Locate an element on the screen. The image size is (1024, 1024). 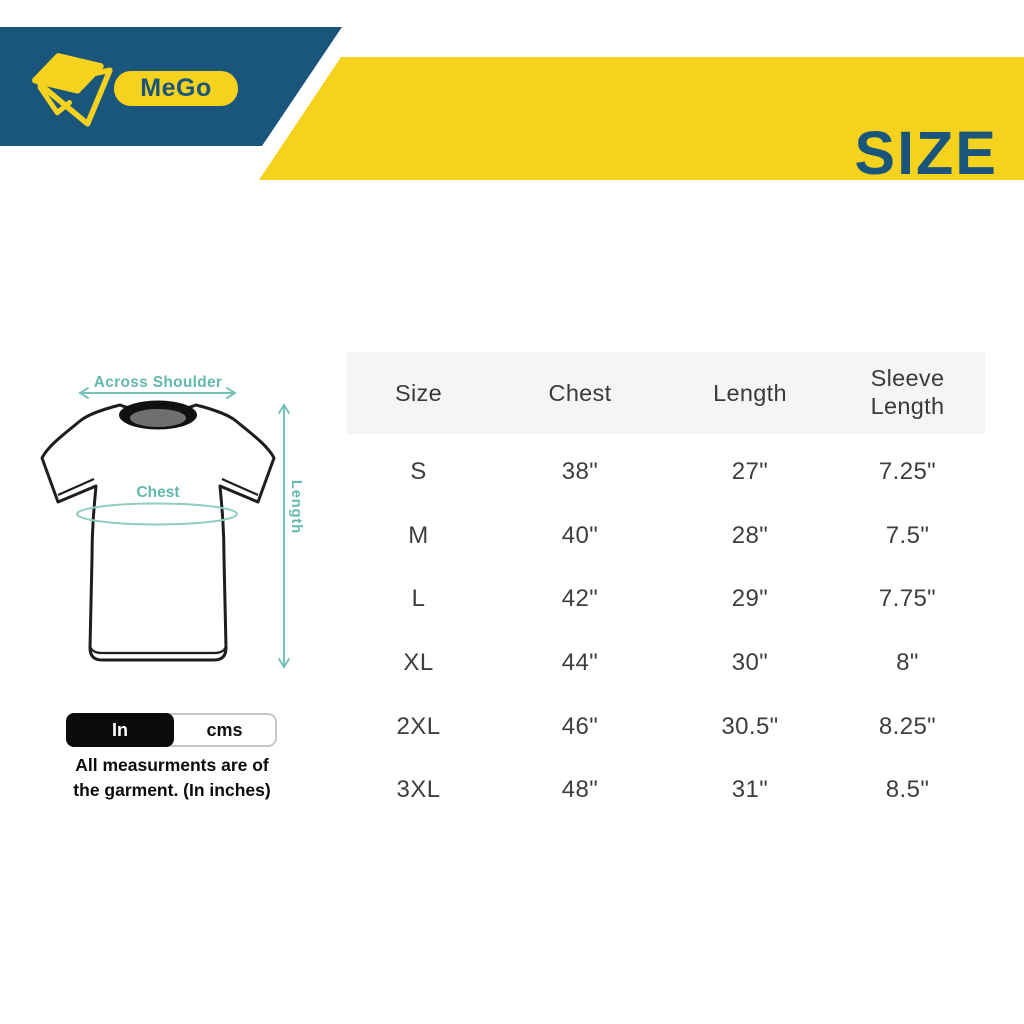
table-row: L 42" 29" 7.75" is located at coordinates (666, 599).